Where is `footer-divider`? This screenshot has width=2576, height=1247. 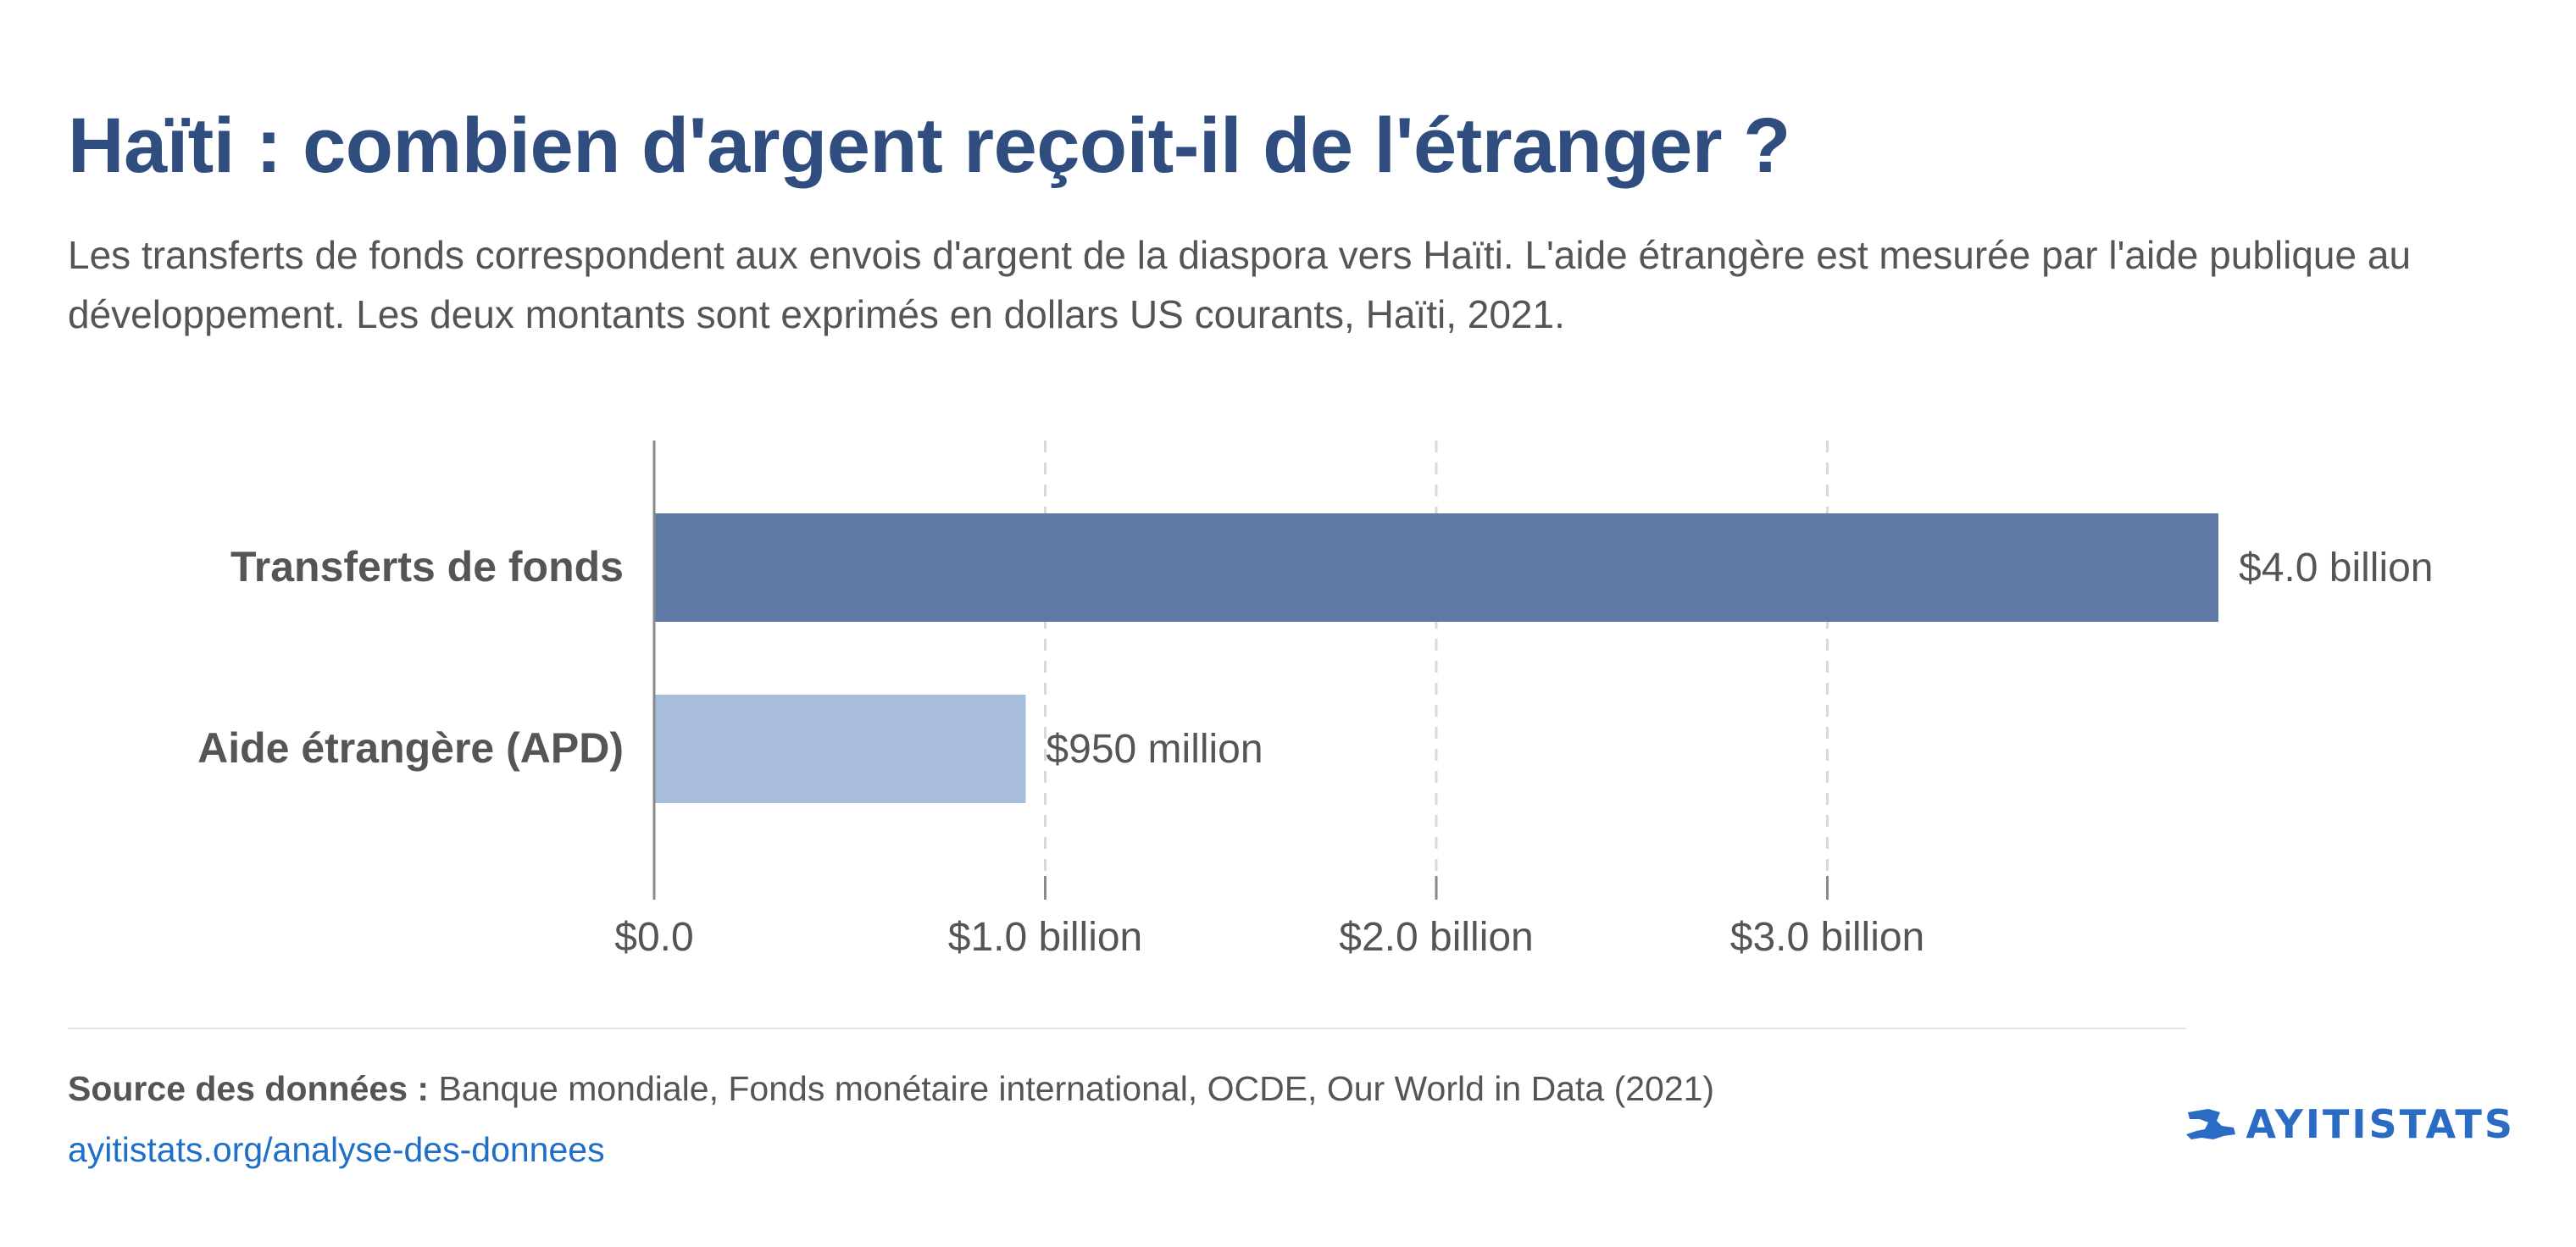 footer-divider is located at coordinates (1127, 1028).